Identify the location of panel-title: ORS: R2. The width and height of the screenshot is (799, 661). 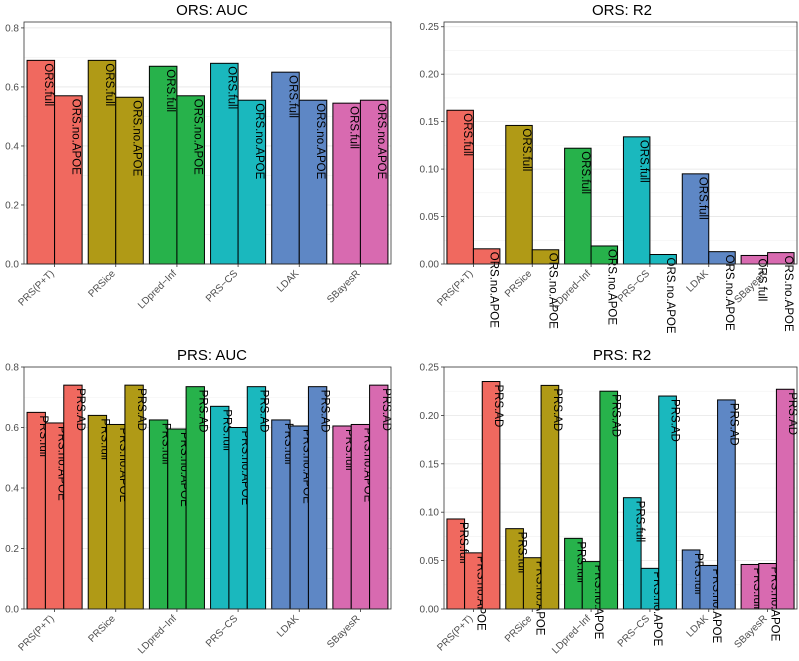
(622, 10).